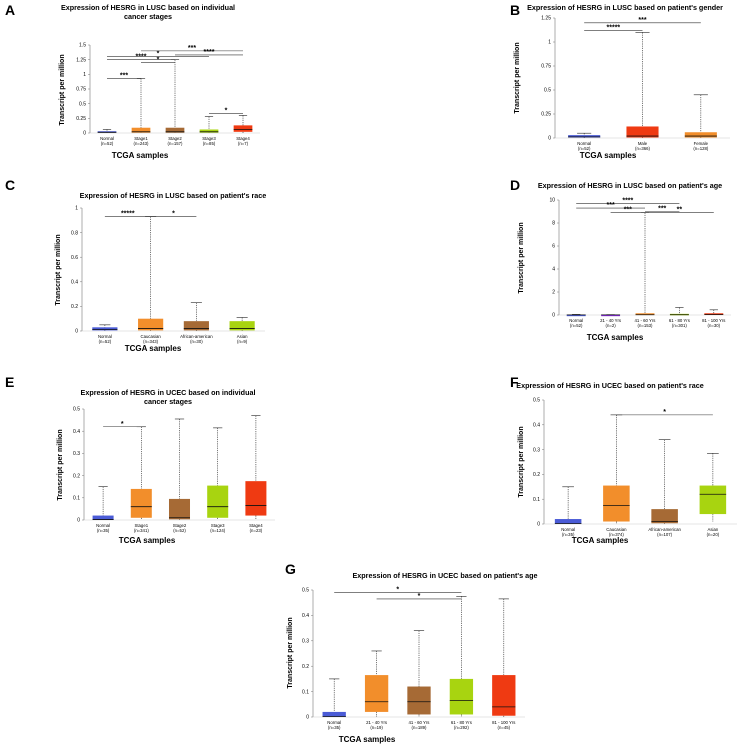 This screenshot has height=750, width=750. Describe the element at coordinates (642, 85) in the screenshot. I see `box-male` at that location.